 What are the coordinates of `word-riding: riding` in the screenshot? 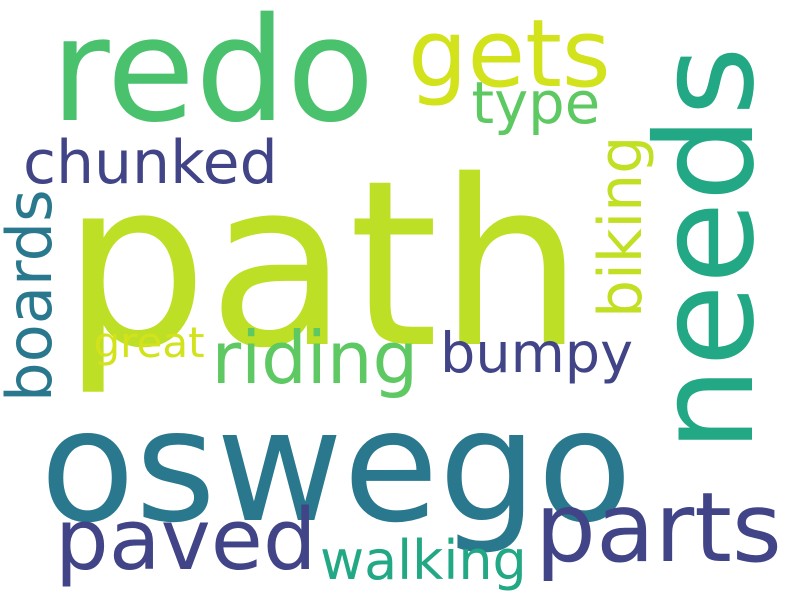 It's located at (315, 358).